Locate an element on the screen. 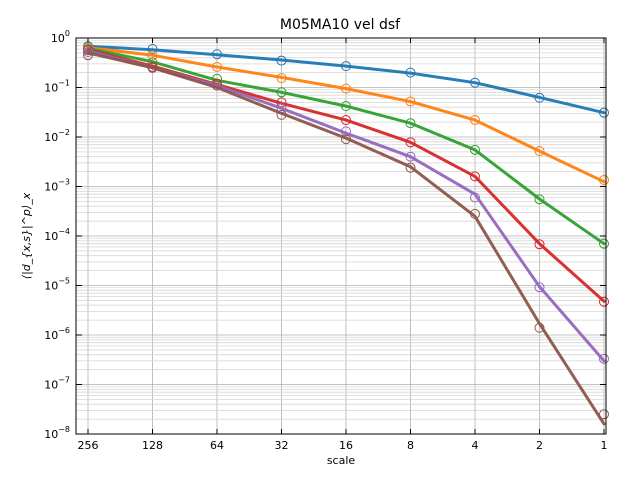 Image resolution: width=640 pixels, height=480 pixels. x-tick-label: 16 is located at coordinates (346, 445).